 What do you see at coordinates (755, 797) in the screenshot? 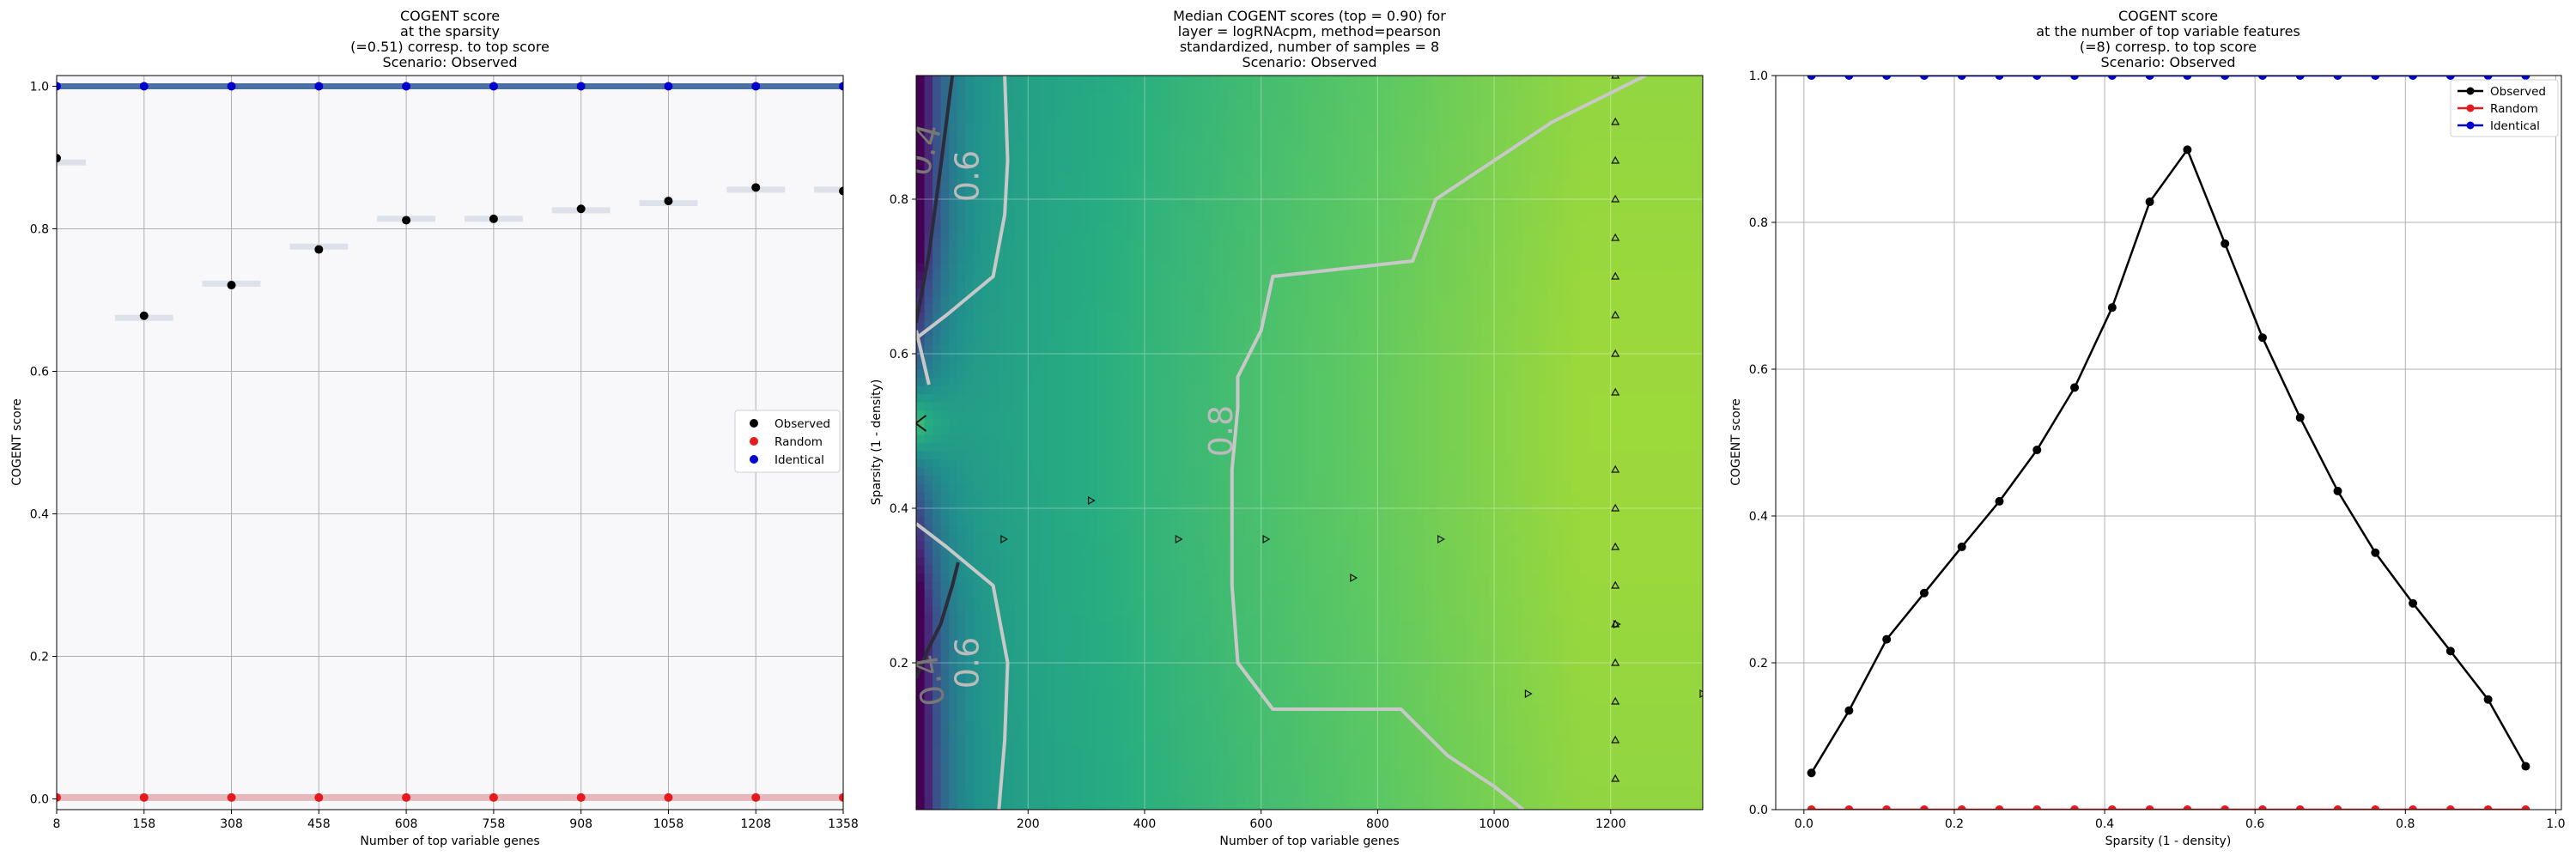
I see `random-point` at bounding box center [755, 797].